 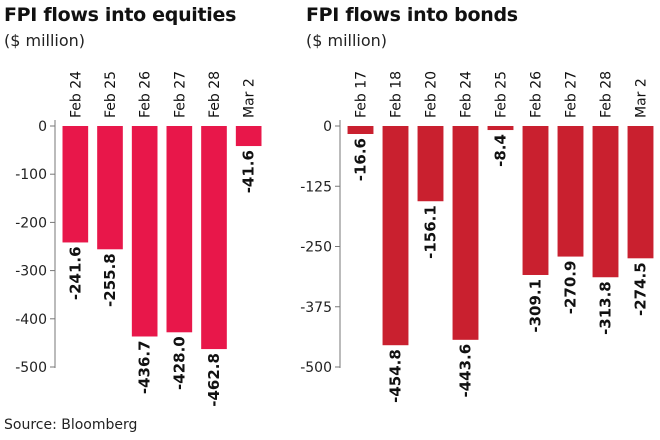 I want to click on bonds-category-label: Feb 18, so click(x=397, y=94).